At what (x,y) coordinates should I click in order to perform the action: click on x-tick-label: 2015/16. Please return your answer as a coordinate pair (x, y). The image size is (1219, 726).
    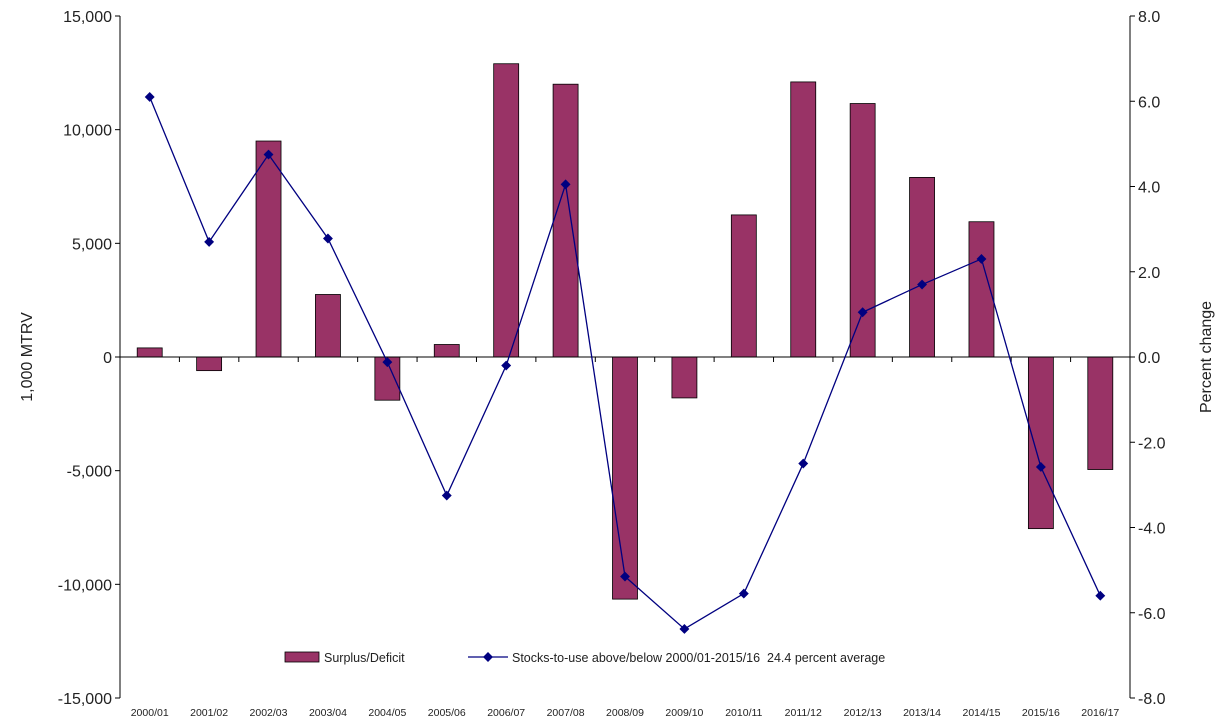
    Looking at the image, I should click on (1041, 713).